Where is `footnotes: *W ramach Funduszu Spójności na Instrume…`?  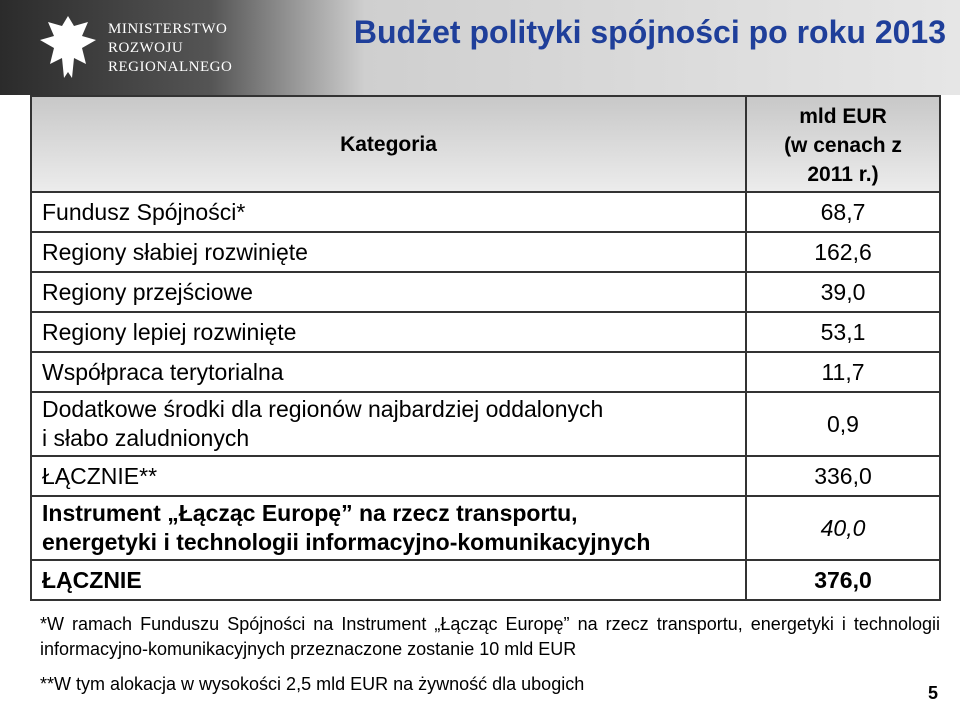
footnotes: *W ramach Funduszu Spójności na Instrume… is located at coordinates (490, 654).